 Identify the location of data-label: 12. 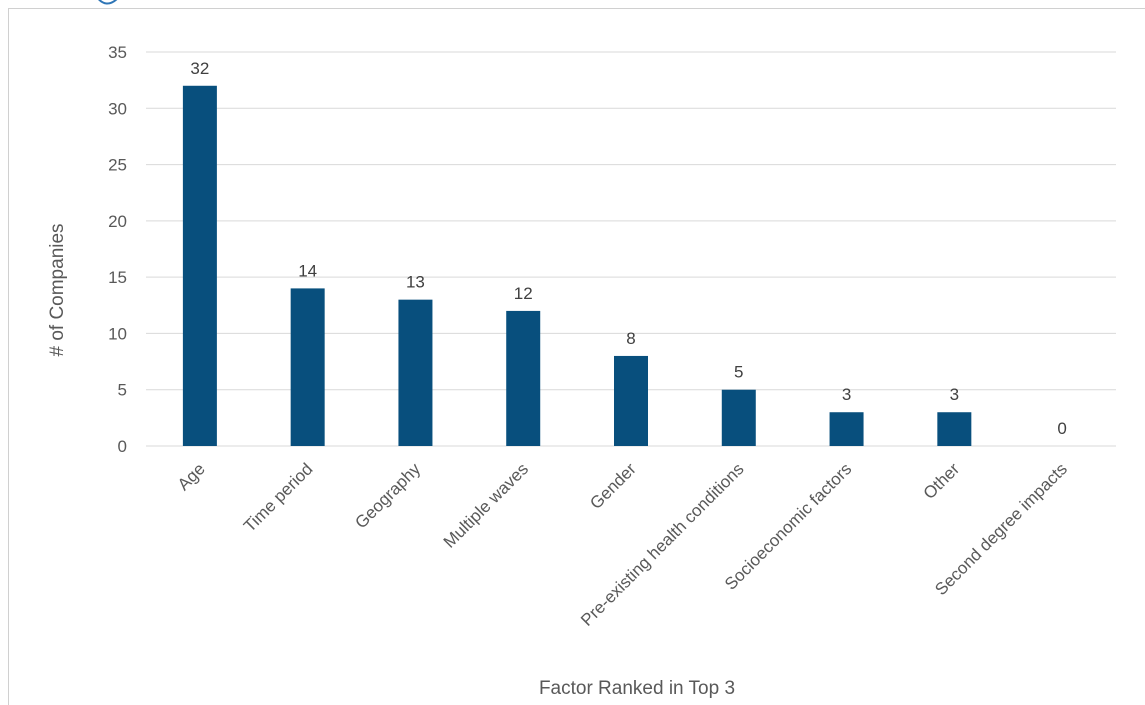
(523, 293).